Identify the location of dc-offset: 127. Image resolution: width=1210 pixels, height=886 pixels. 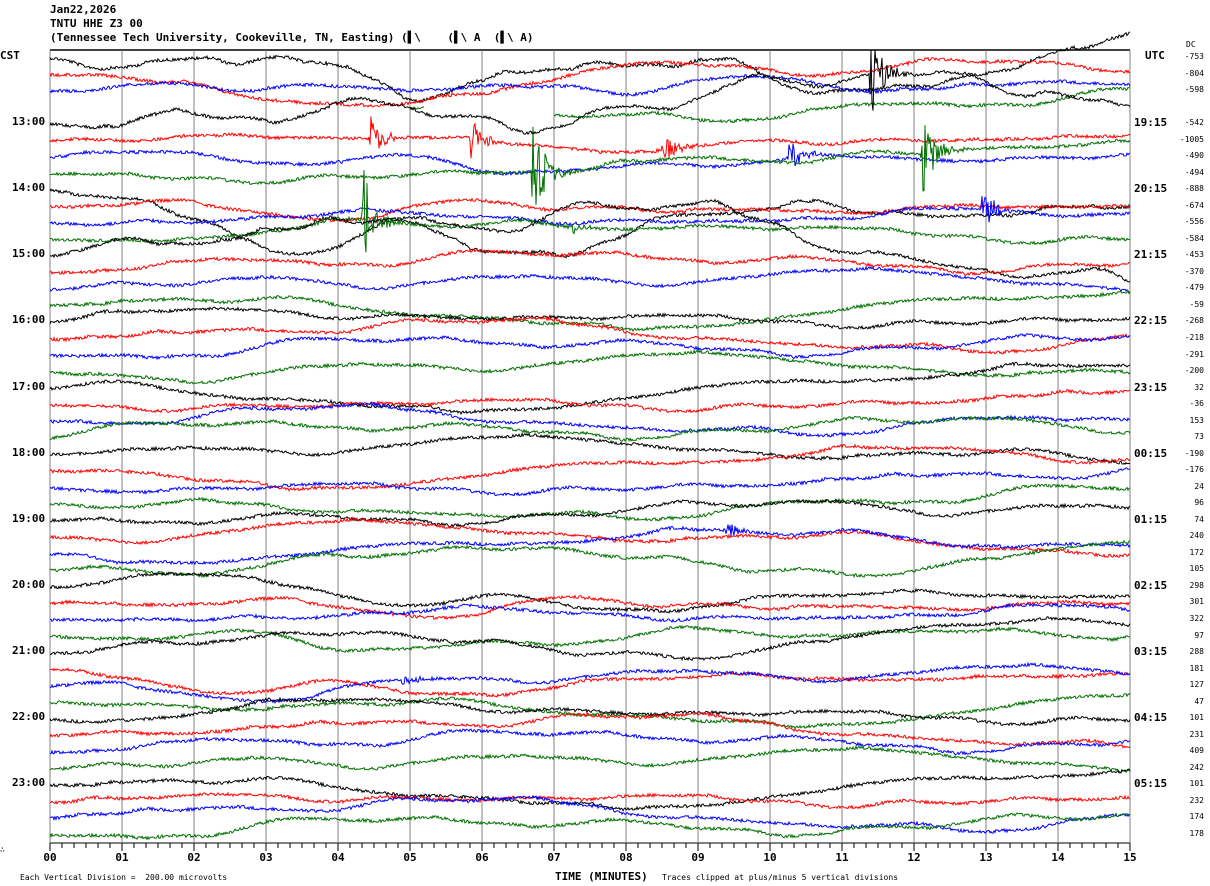
(1196, 685).